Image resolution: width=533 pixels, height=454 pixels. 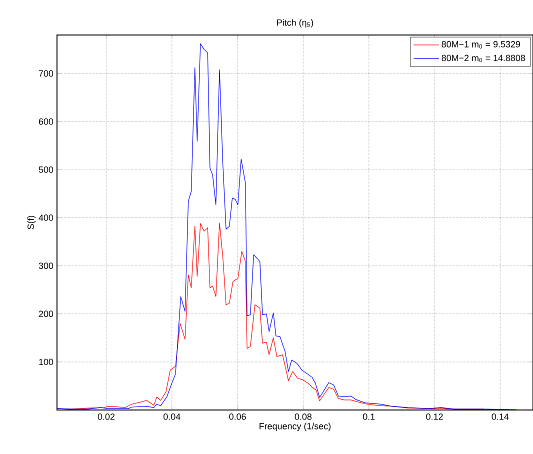 I want to click on y-tick-label: 600, so click(x=46, y=121).